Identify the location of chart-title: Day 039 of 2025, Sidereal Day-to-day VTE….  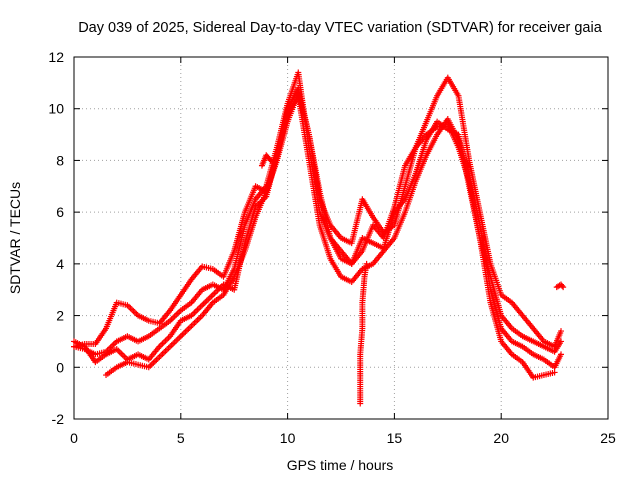
(340, 28).